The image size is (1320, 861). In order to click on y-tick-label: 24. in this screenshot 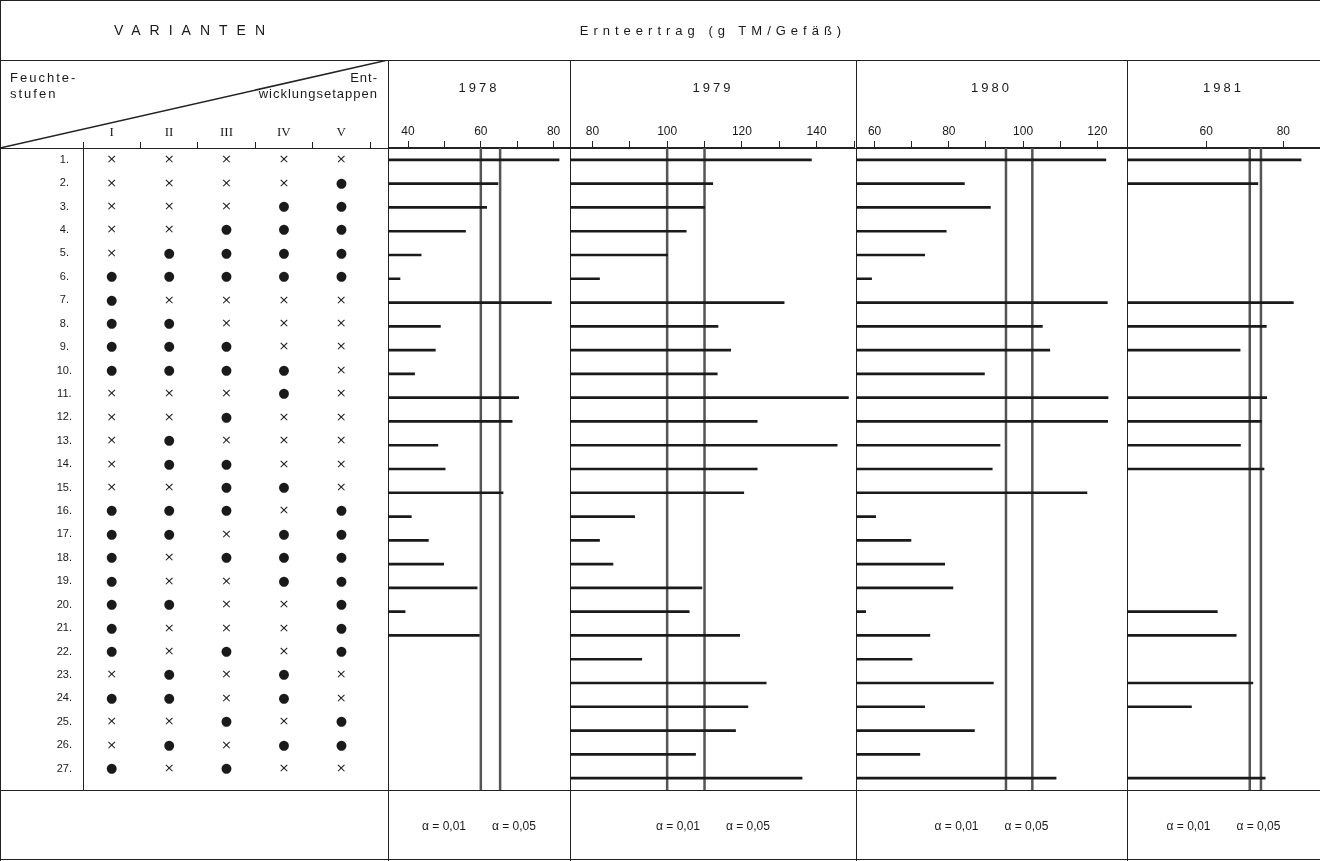, I will do `click(64, 697)`.